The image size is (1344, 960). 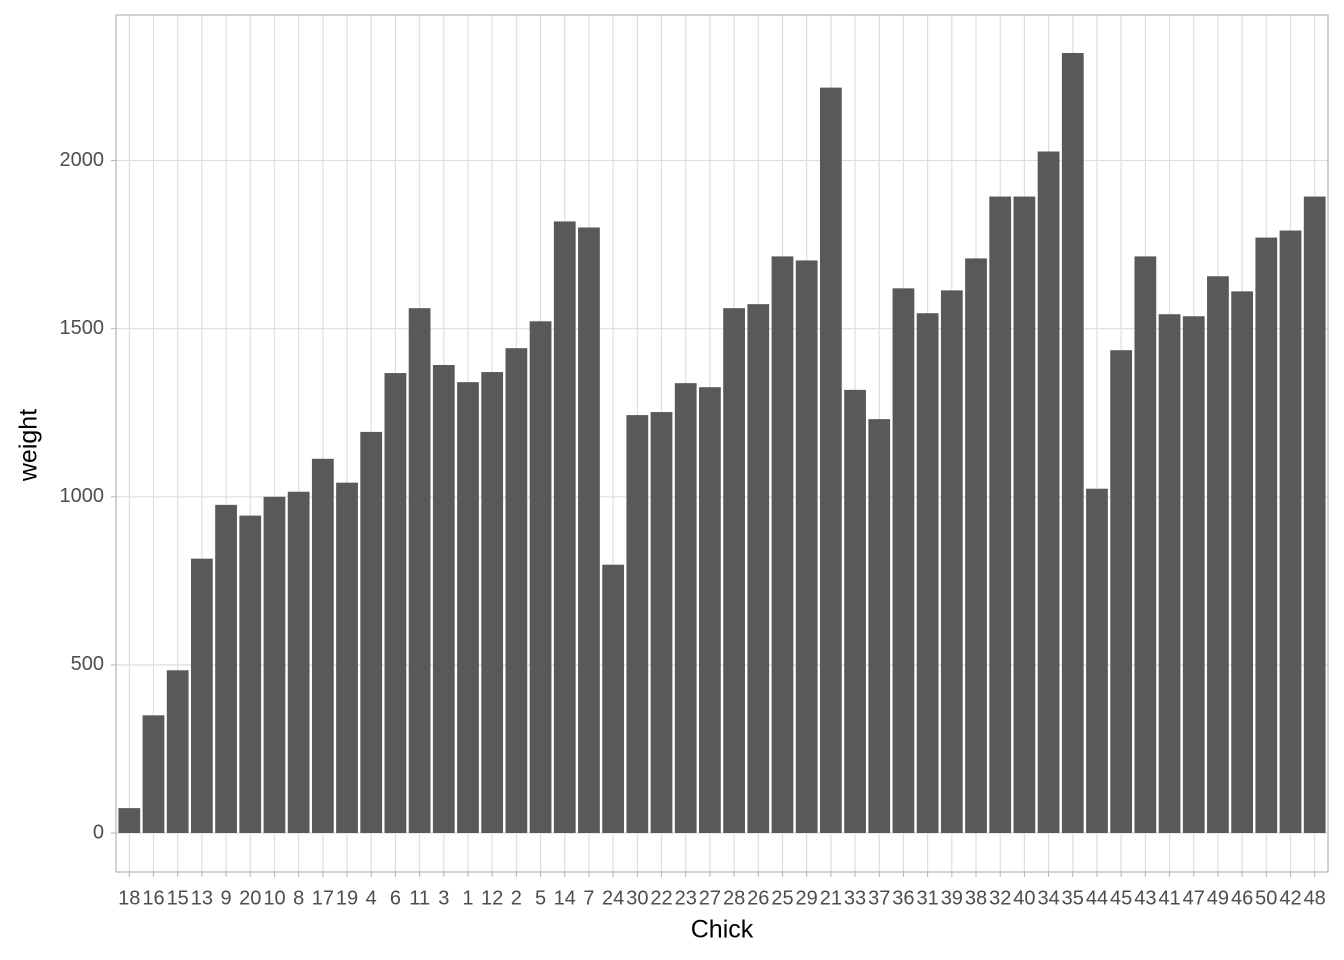 I want to click on x-tick-label: 5, so click(x=540, y=898).